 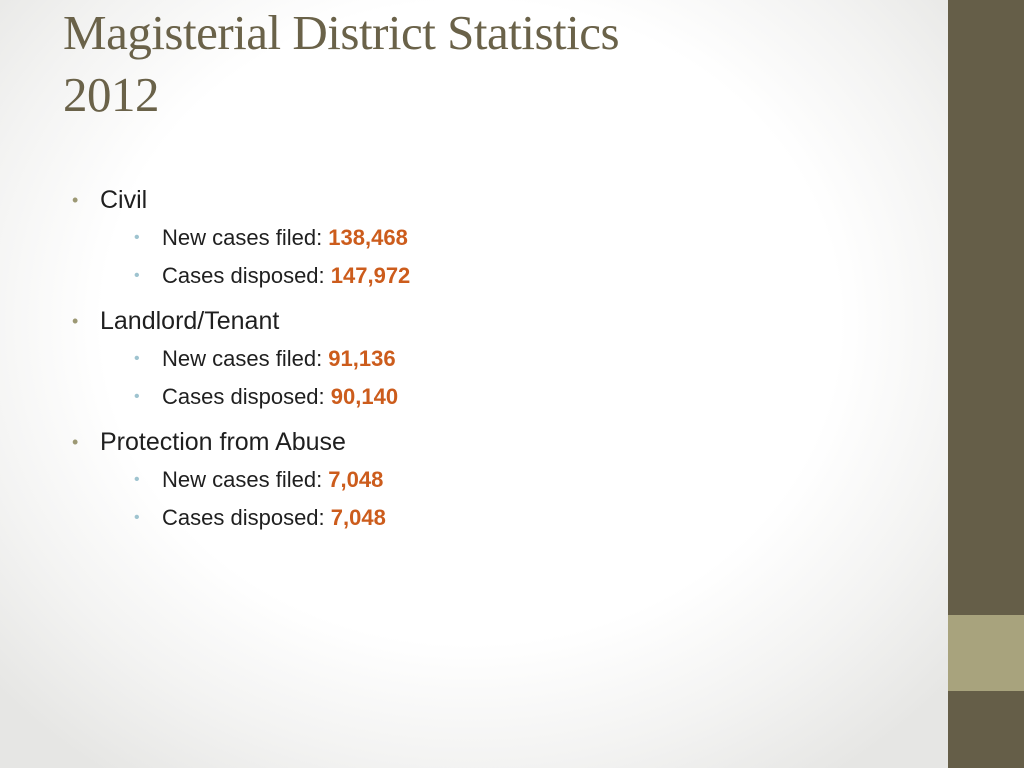 What do you see at coordinates (368, 237) in the screenshot?
I see `stat-value: 138,468` at bounding box center [368, 237].